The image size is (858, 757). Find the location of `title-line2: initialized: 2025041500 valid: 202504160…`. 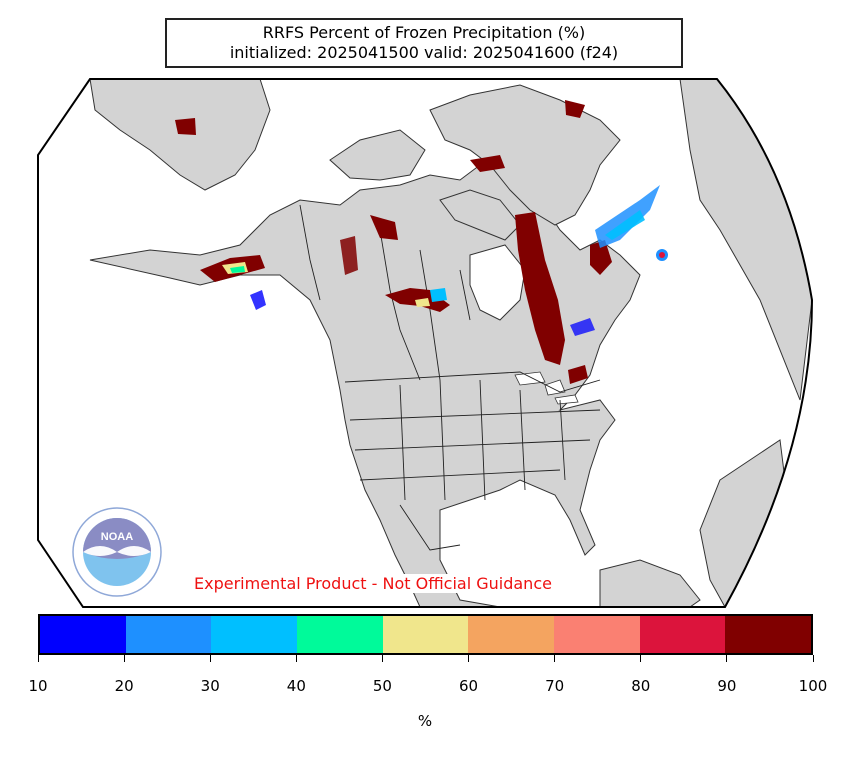

title-line2: initialized: 2025041500 valid: 202504160… is located at coordinates (424, 52).